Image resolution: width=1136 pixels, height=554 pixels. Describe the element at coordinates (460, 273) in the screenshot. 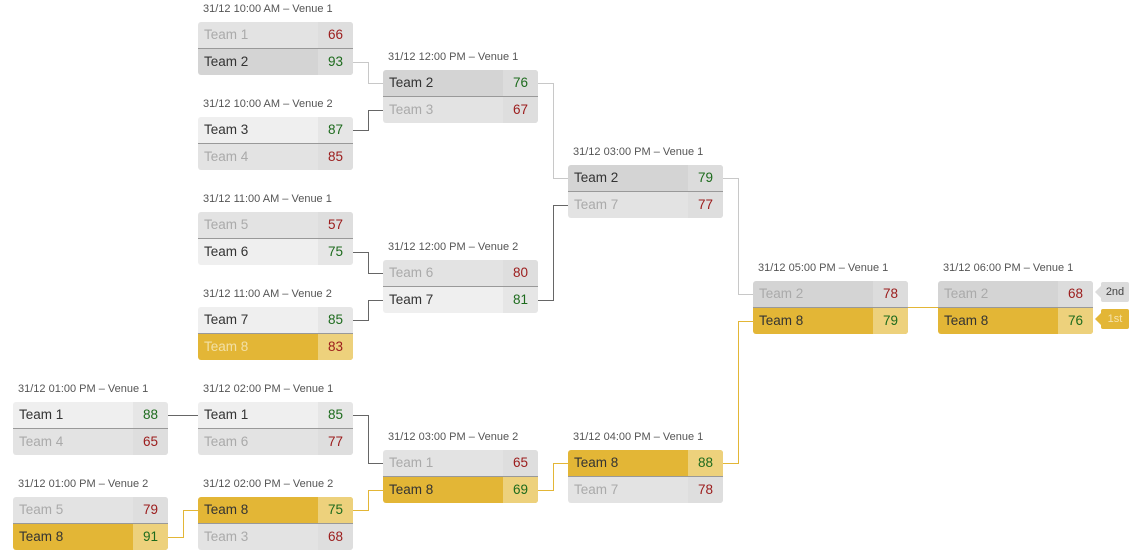

I see `team-row: Team 6 80` at that location.